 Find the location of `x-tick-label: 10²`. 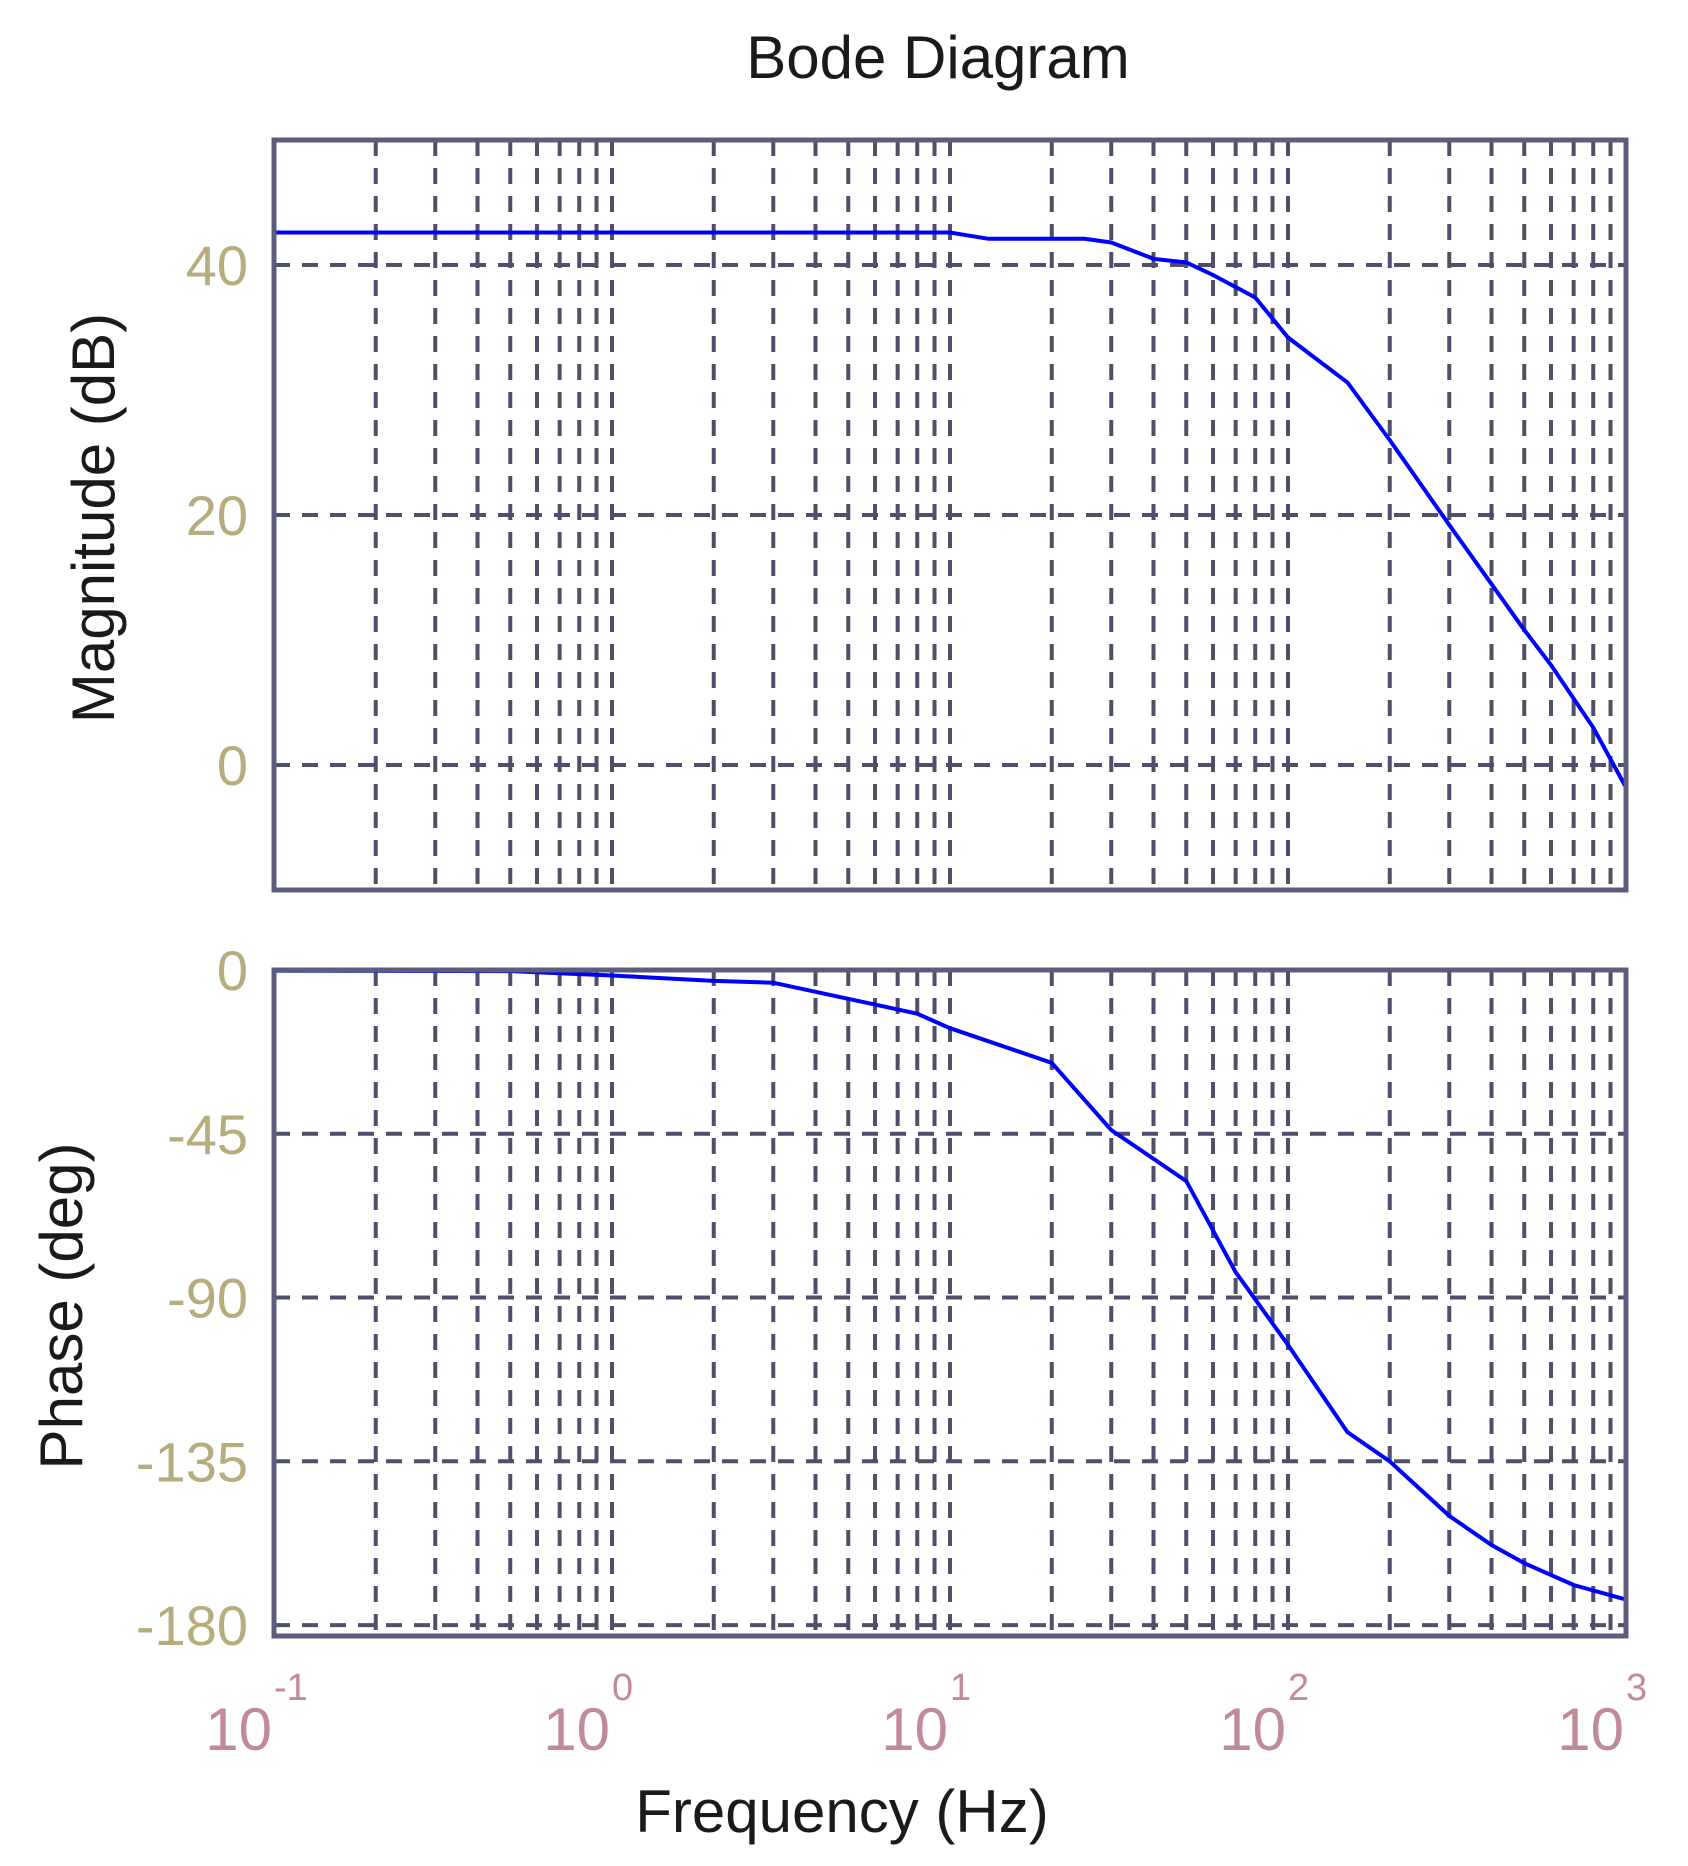

x-tick-label: 10² is located at coordinates (1264, 1715).